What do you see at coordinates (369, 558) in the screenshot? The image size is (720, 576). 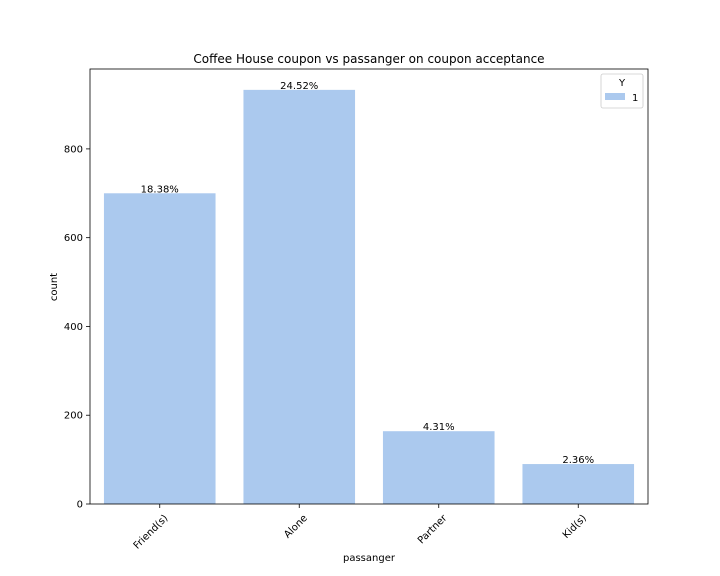 I see `x-axis-label: passanger` at bounding box center [369, 558].